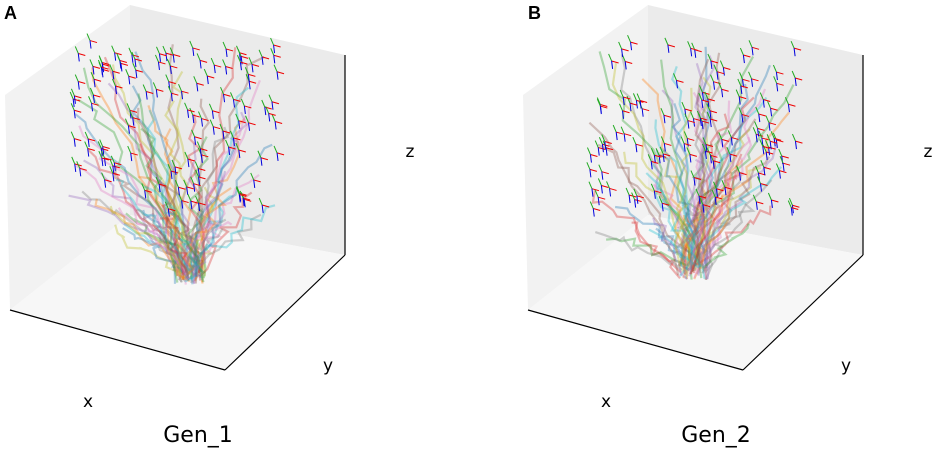 The height and width of the screenshot is (449, 935). What do you see at coordinates (285, 312) in the screenshot?
I see `y-axis-line` at bounding box center [285, 312].